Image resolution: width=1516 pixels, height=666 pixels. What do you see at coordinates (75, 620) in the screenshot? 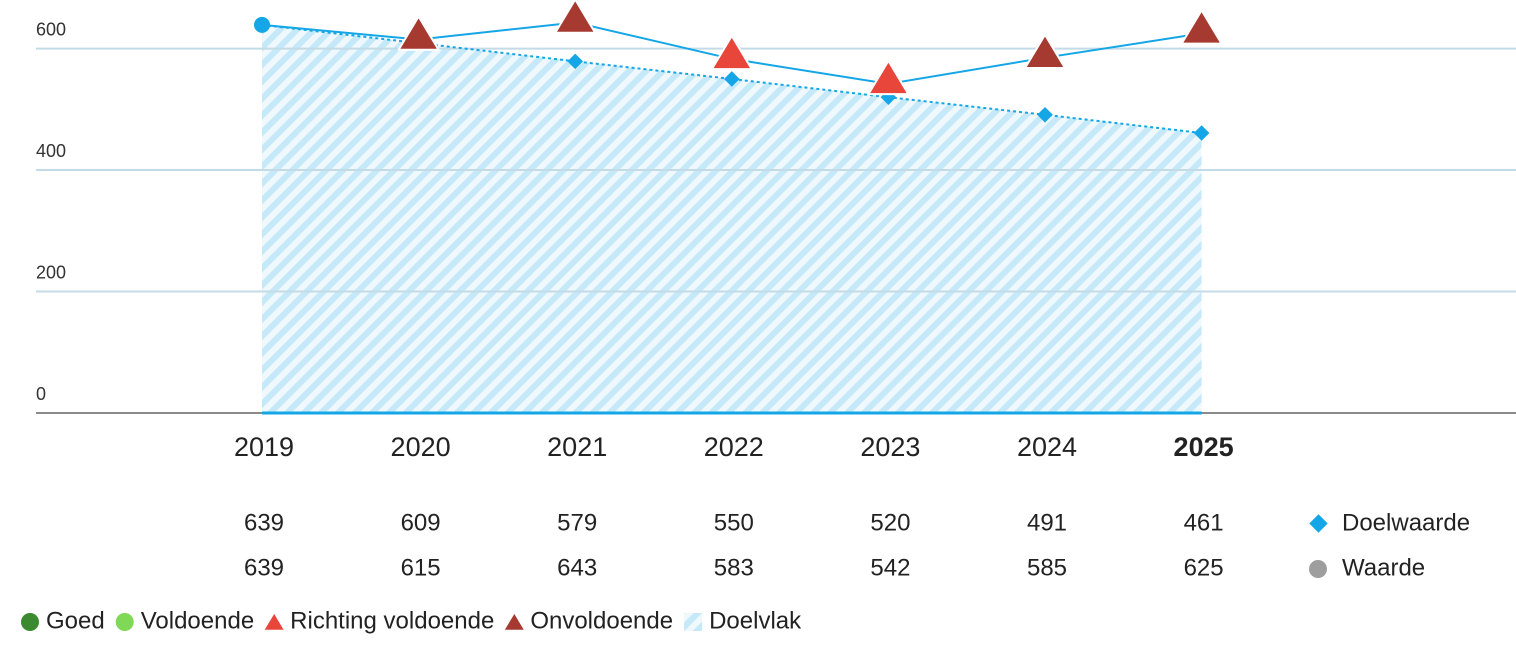
I see `legend-label: Goed` at bounding box center [75, 620].